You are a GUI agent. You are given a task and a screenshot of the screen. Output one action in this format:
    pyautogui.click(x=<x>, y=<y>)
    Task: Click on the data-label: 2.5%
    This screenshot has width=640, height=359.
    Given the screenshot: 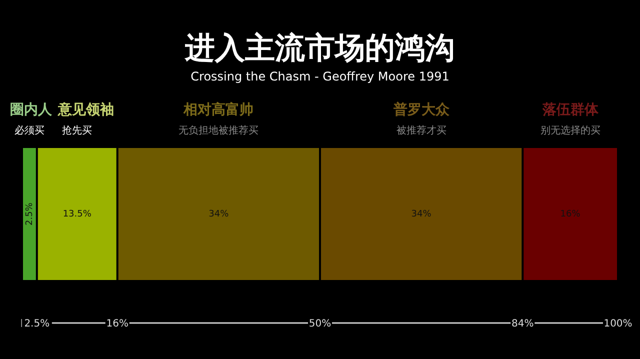 What is the action you would take?
    pyautogui.click(x=29, y=214)
    